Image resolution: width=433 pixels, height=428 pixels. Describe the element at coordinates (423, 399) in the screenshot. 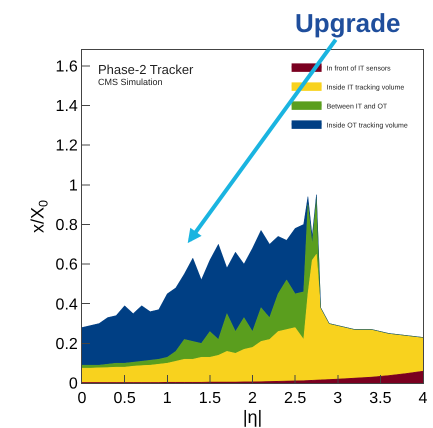

I see `x-tick-label: 4` at that location.